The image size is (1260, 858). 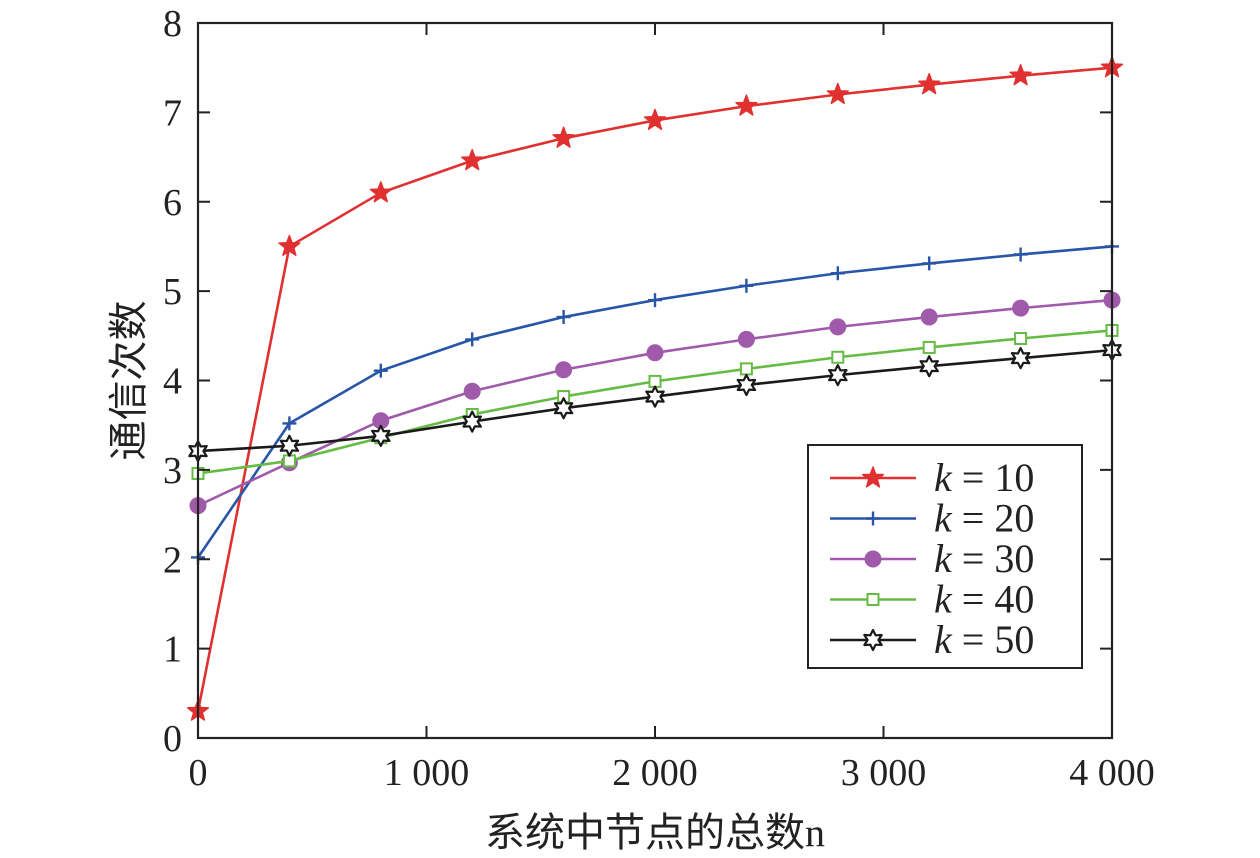 What do you see at coordinates (172, 24) in the screenshot?
I see `y-tick-label: 8` at bounding box center [172, 24].